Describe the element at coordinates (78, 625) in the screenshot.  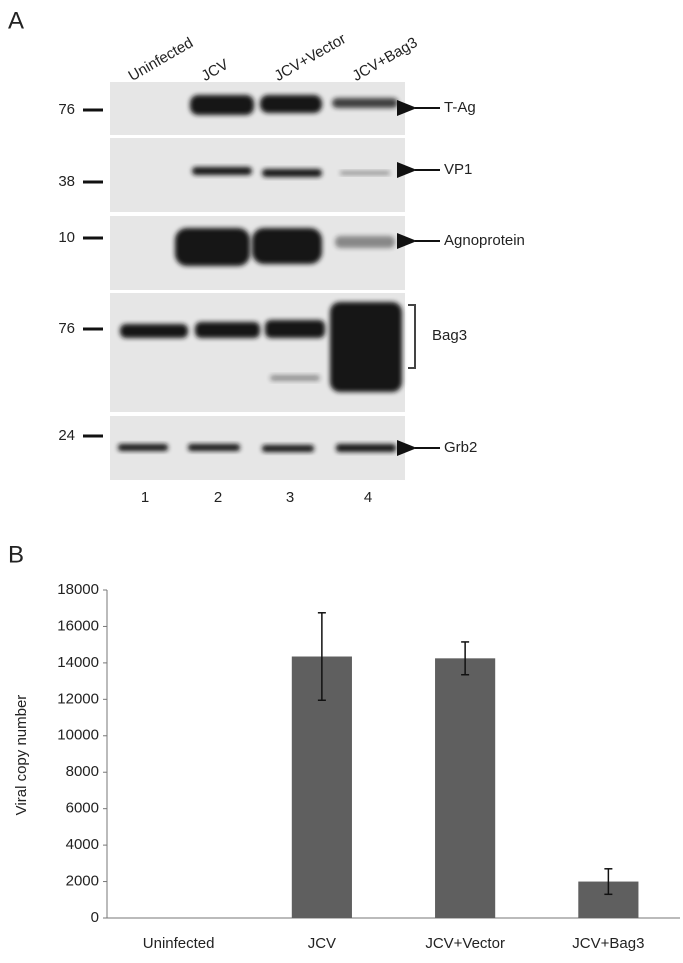
I see `y-tick-label: 16000` at that location.